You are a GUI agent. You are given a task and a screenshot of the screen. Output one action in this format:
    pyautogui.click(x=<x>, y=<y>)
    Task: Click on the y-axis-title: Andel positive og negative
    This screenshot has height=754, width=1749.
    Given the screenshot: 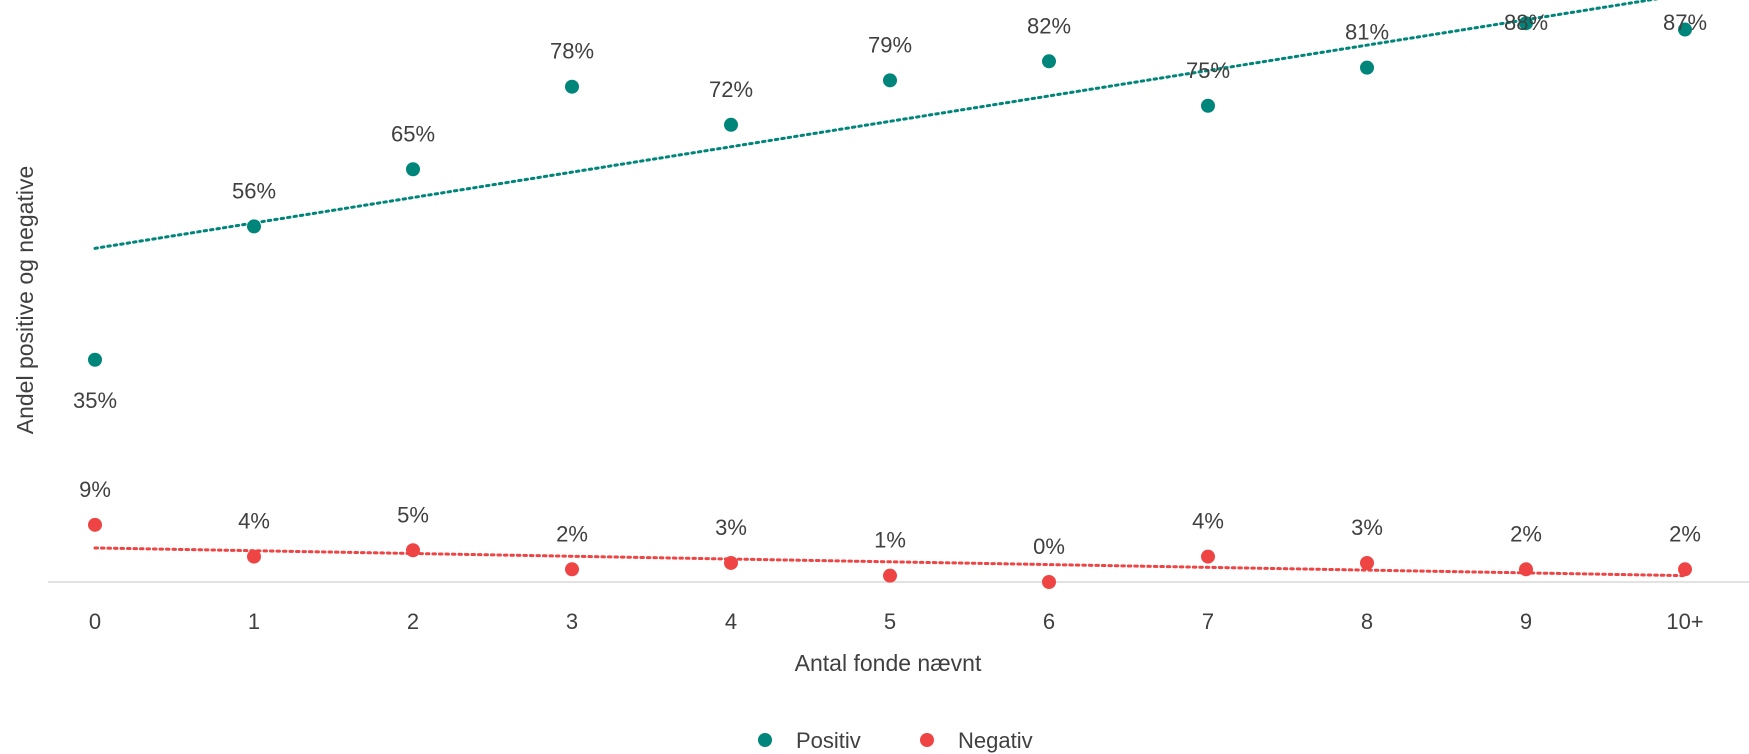 What is the action you would take?
    pyautogui.click(x=25, y=300)
    